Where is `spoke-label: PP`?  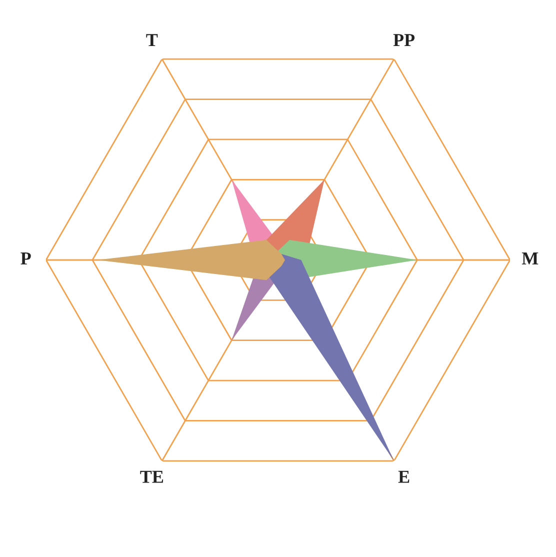 spoke-label: PP is located at coordinates (404, 40).